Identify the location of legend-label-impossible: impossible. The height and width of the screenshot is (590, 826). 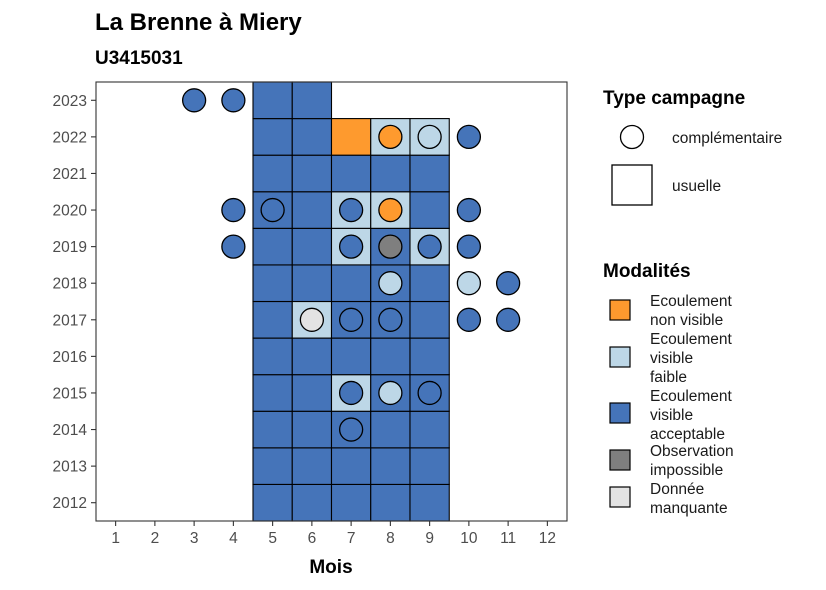
(686, 470).